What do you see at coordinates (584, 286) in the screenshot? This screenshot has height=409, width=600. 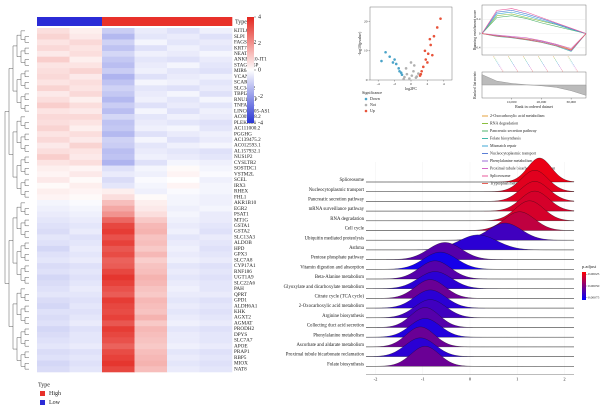 I see `colorbar` at bounding box center [584, 286].